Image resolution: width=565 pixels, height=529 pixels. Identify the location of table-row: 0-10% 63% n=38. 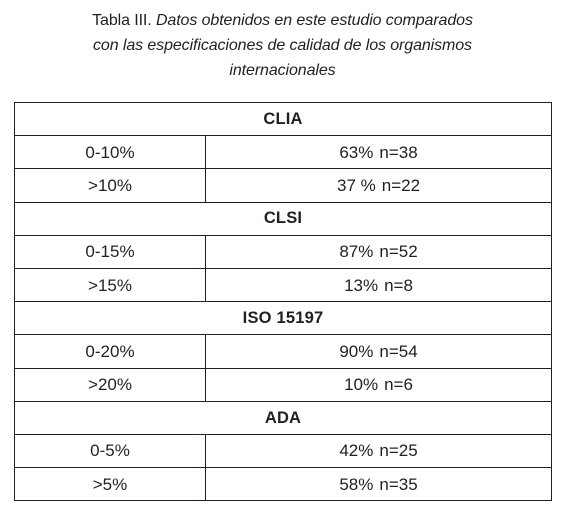
(283, 152).